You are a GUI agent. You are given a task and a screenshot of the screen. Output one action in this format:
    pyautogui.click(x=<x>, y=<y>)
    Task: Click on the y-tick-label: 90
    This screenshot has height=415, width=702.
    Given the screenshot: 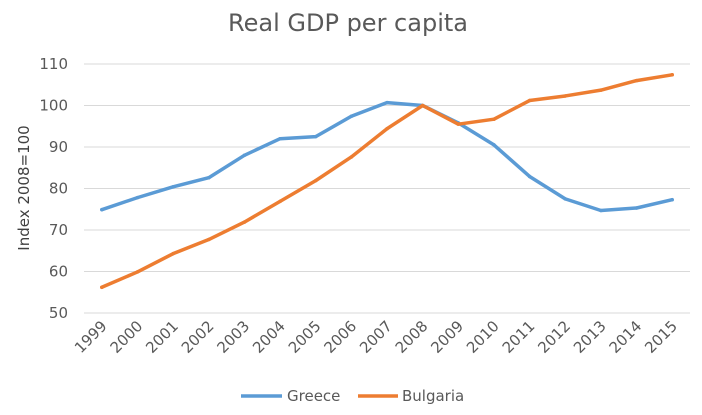 What is the action you would take?
    pyautogui.click(x=58, y=147)
    